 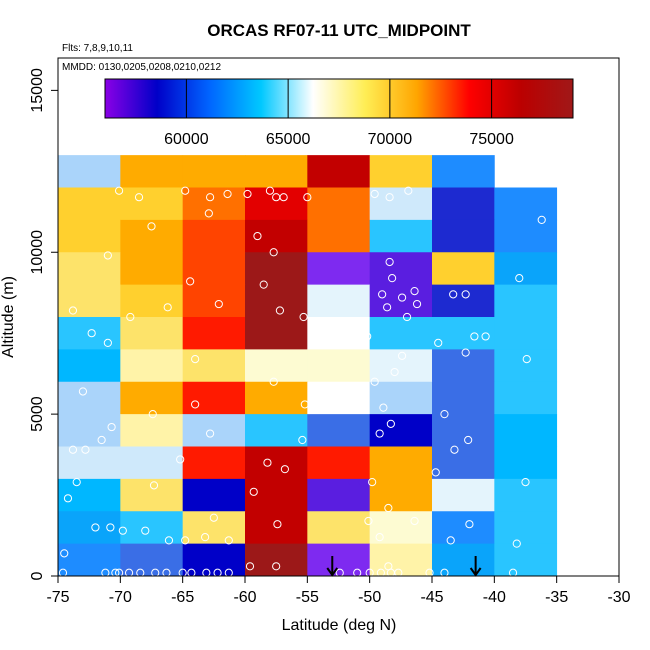 I want to click on colorbar-tick-label: 75000, so click(x=491, y=139).